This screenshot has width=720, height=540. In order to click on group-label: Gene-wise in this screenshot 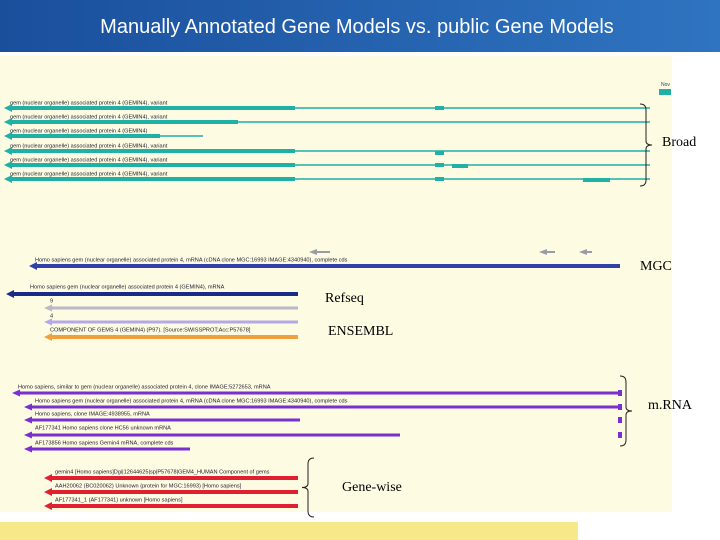, I will do `click(372, 487)`.